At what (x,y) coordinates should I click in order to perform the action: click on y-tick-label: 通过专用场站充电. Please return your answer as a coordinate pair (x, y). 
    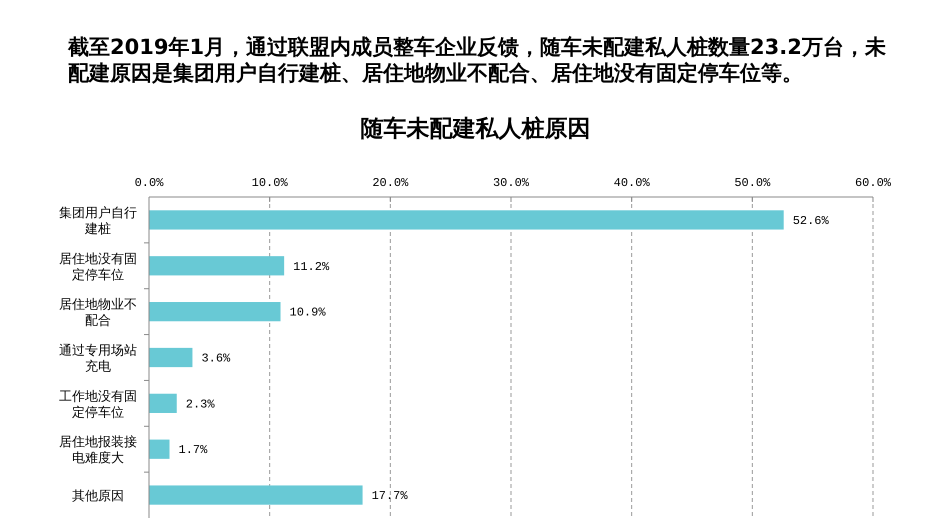
    Looking at the image, I should click on (98, 359).